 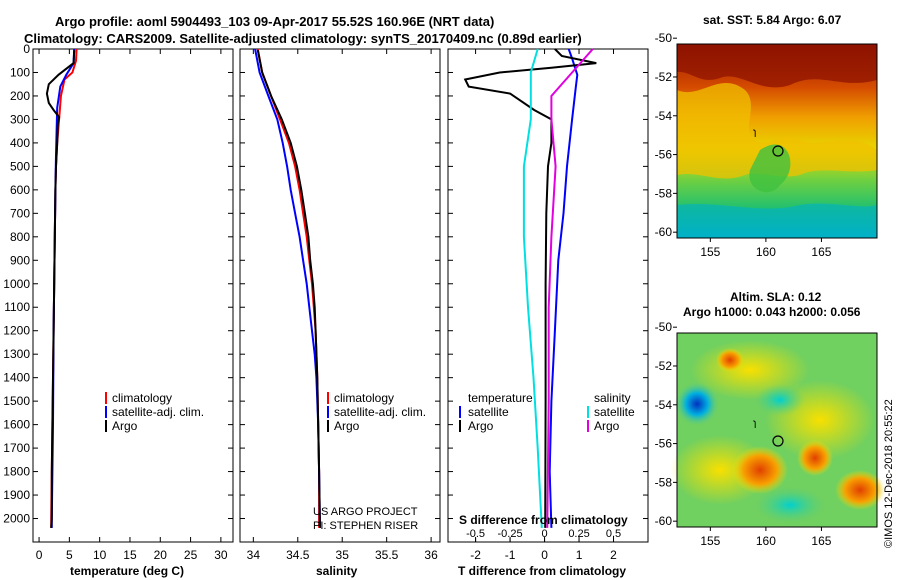 What do you see at coordinates (776, 297) in the screenshot?
I see `sla-map-title-line1: Altim. SLA: 0.12` at bounding box center [776, 297].